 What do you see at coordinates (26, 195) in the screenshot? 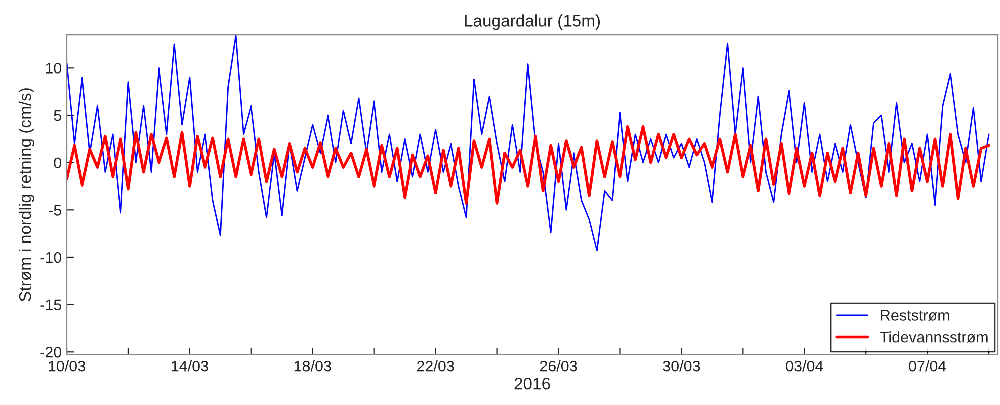
I see `y-axis-title: Strøm i nordlig retning (cm/s)` at bounding box center [26, 195].